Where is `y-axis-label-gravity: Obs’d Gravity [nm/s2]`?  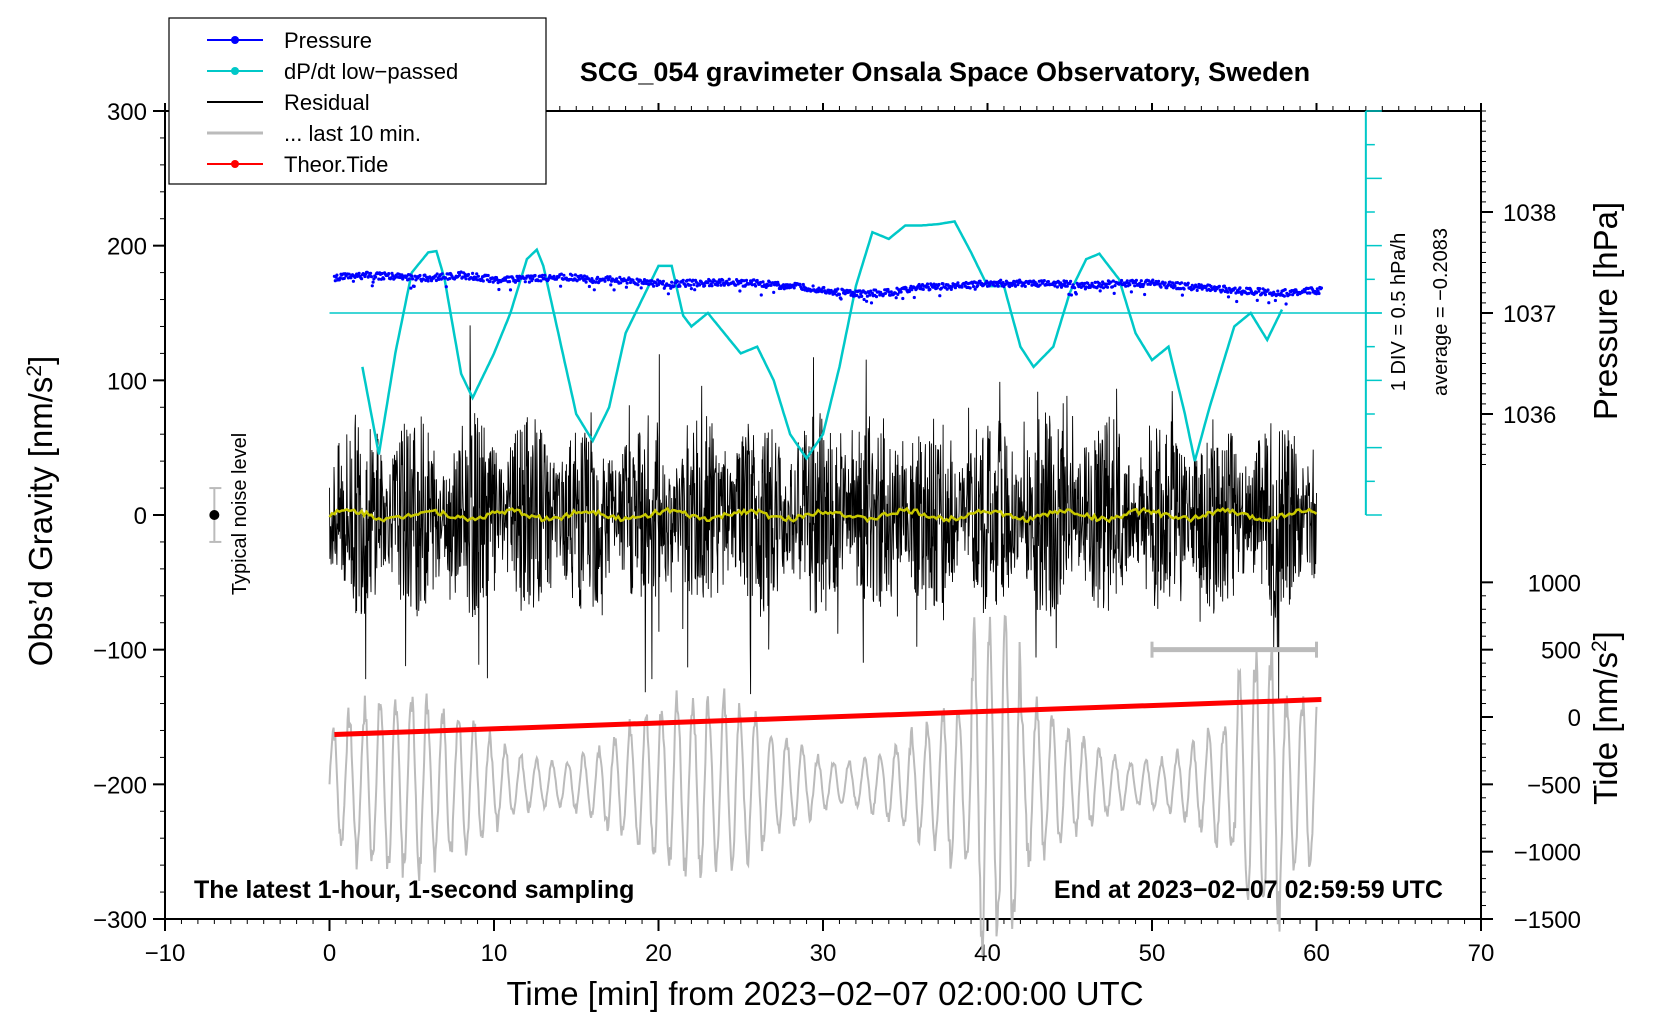
y-axis-label-gravity: Obs’d Gravity [nm/s2] is located at coordinates (40, 511).